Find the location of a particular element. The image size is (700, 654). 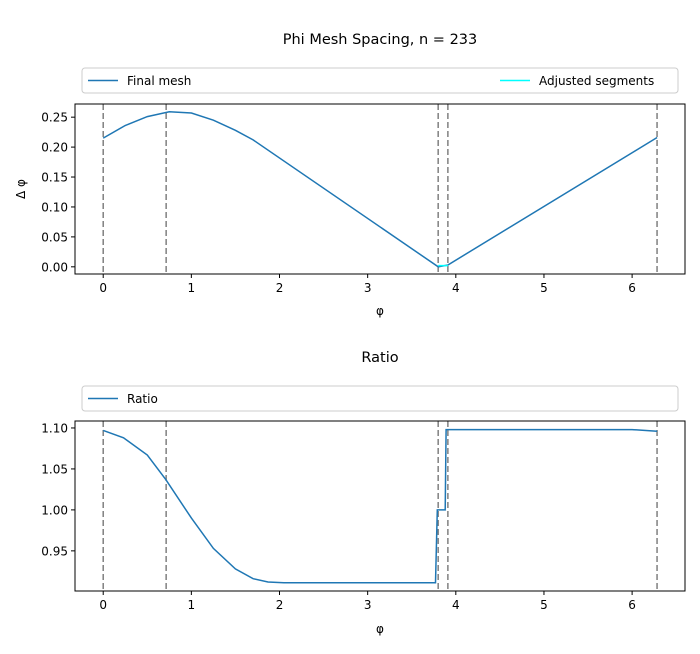

y-tick-label: 1.05 is located at coordinates (54, 469).